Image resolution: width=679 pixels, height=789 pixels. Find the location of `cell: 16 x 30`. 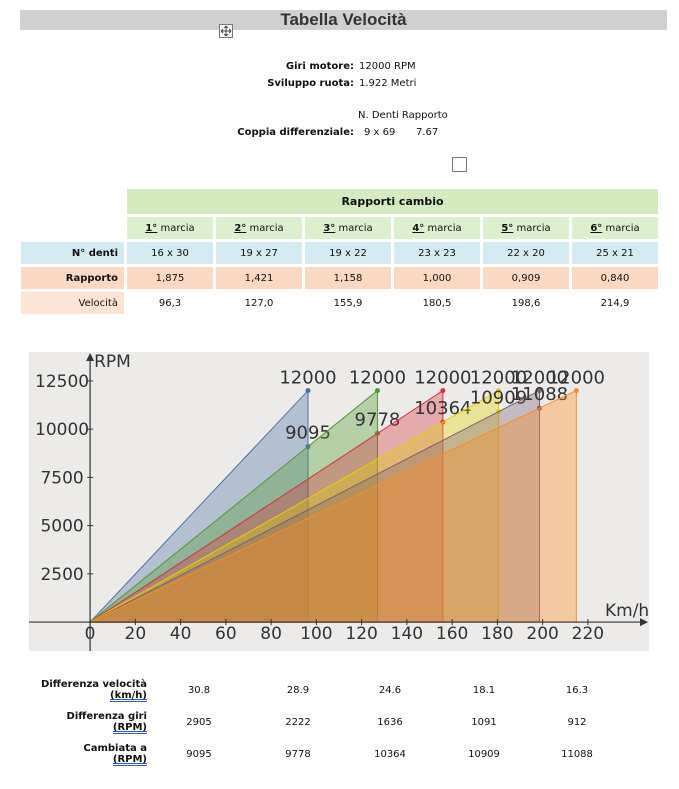

cell: 16 x 30 is located at coordinates (170, 253).